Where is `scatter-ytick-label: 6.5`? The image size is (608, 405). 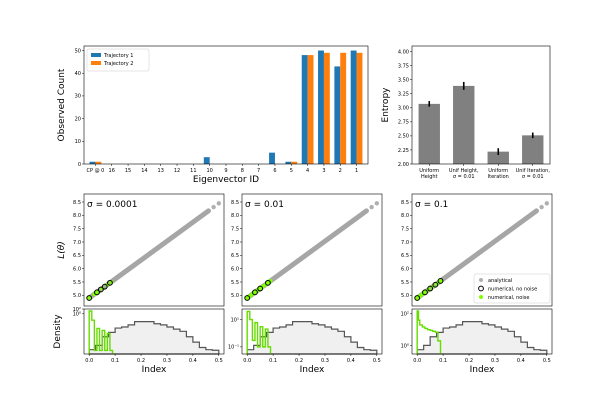 scatter-ytick-label: 6.5 is located at coordinates (405, 256).